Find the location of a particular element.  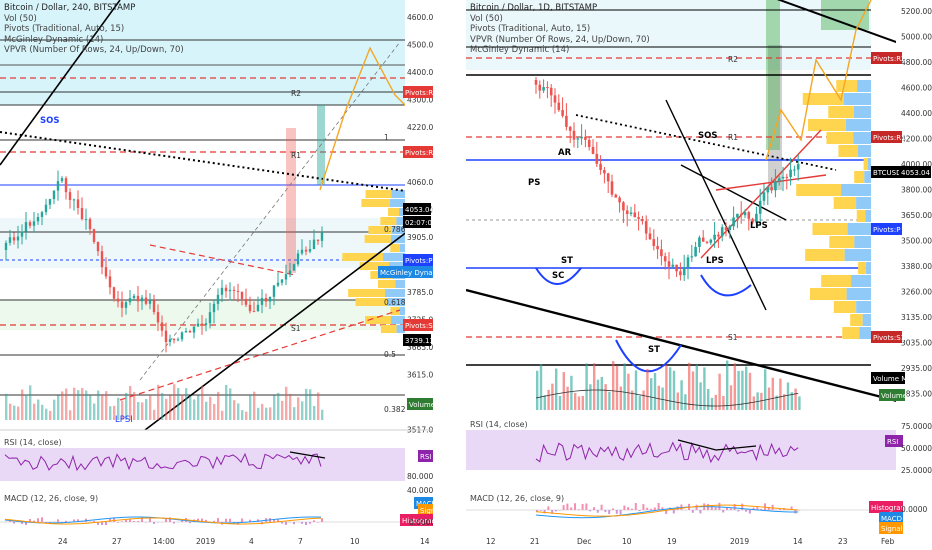

channel-line-lower is located at coordinates (282, 326).